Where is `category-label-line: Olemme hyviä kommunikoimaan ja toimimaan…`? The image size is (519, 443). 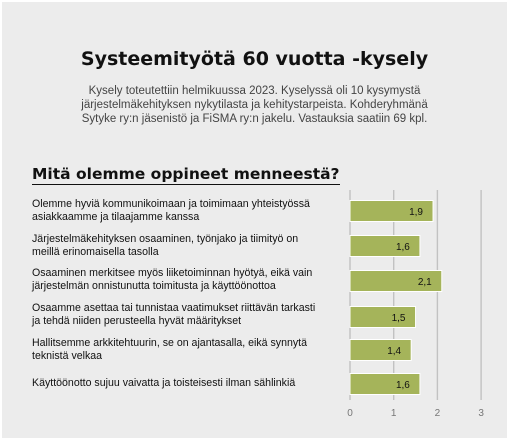
category-label-line: Olemme hyviä kommunikoimaan ja toimimaan… is located at coordinates (171, 204).